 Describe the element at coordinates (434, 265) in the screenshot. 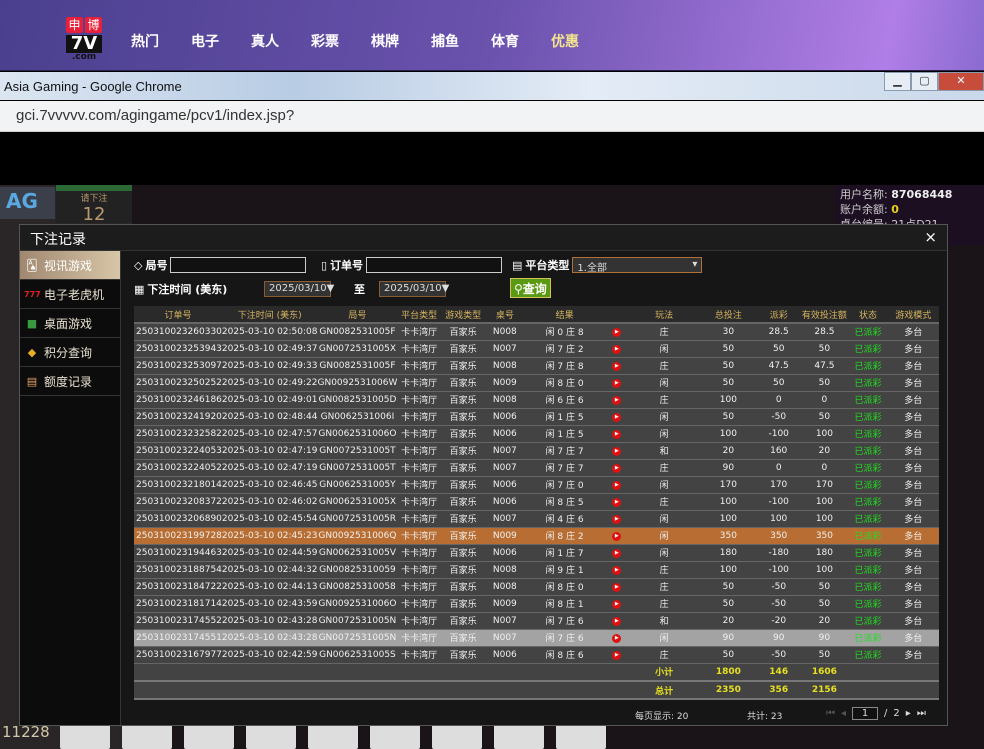

I see `order-input` at that location.